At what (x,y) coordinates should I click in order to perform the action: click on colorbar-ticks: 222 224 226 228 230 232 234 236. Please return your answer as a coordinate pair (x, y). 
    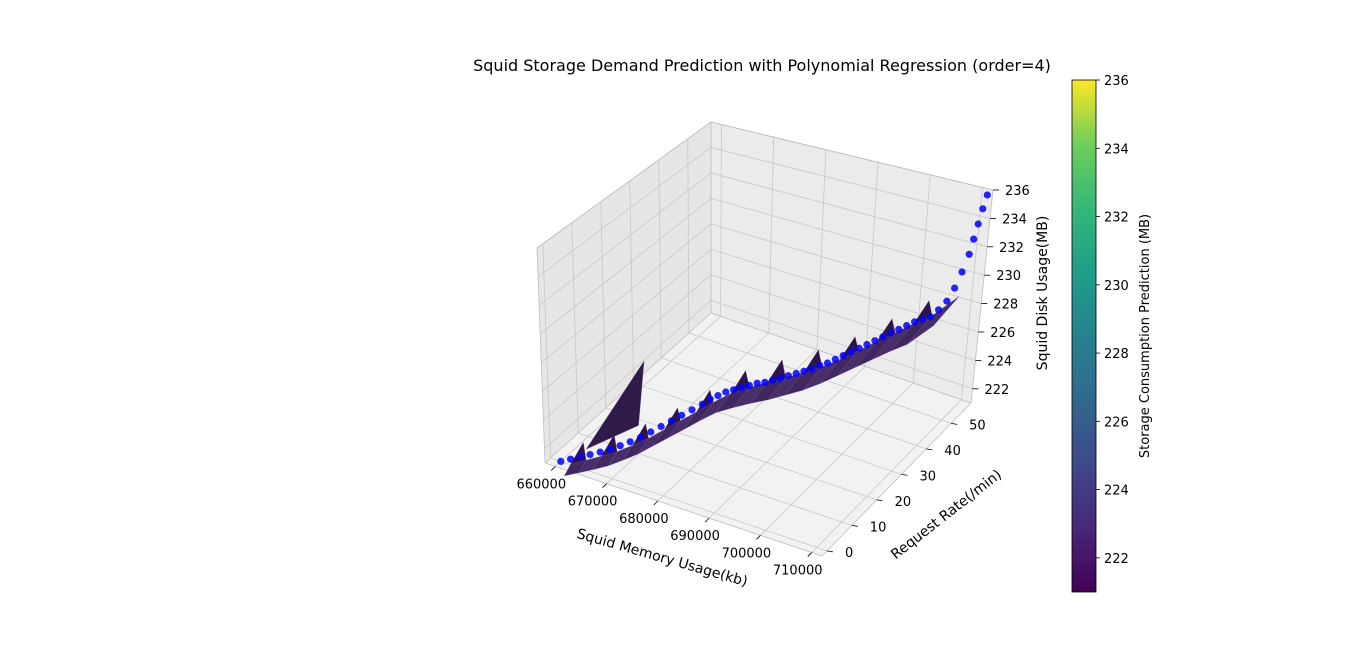
    Looking at the image, I should click on (1112, 320).